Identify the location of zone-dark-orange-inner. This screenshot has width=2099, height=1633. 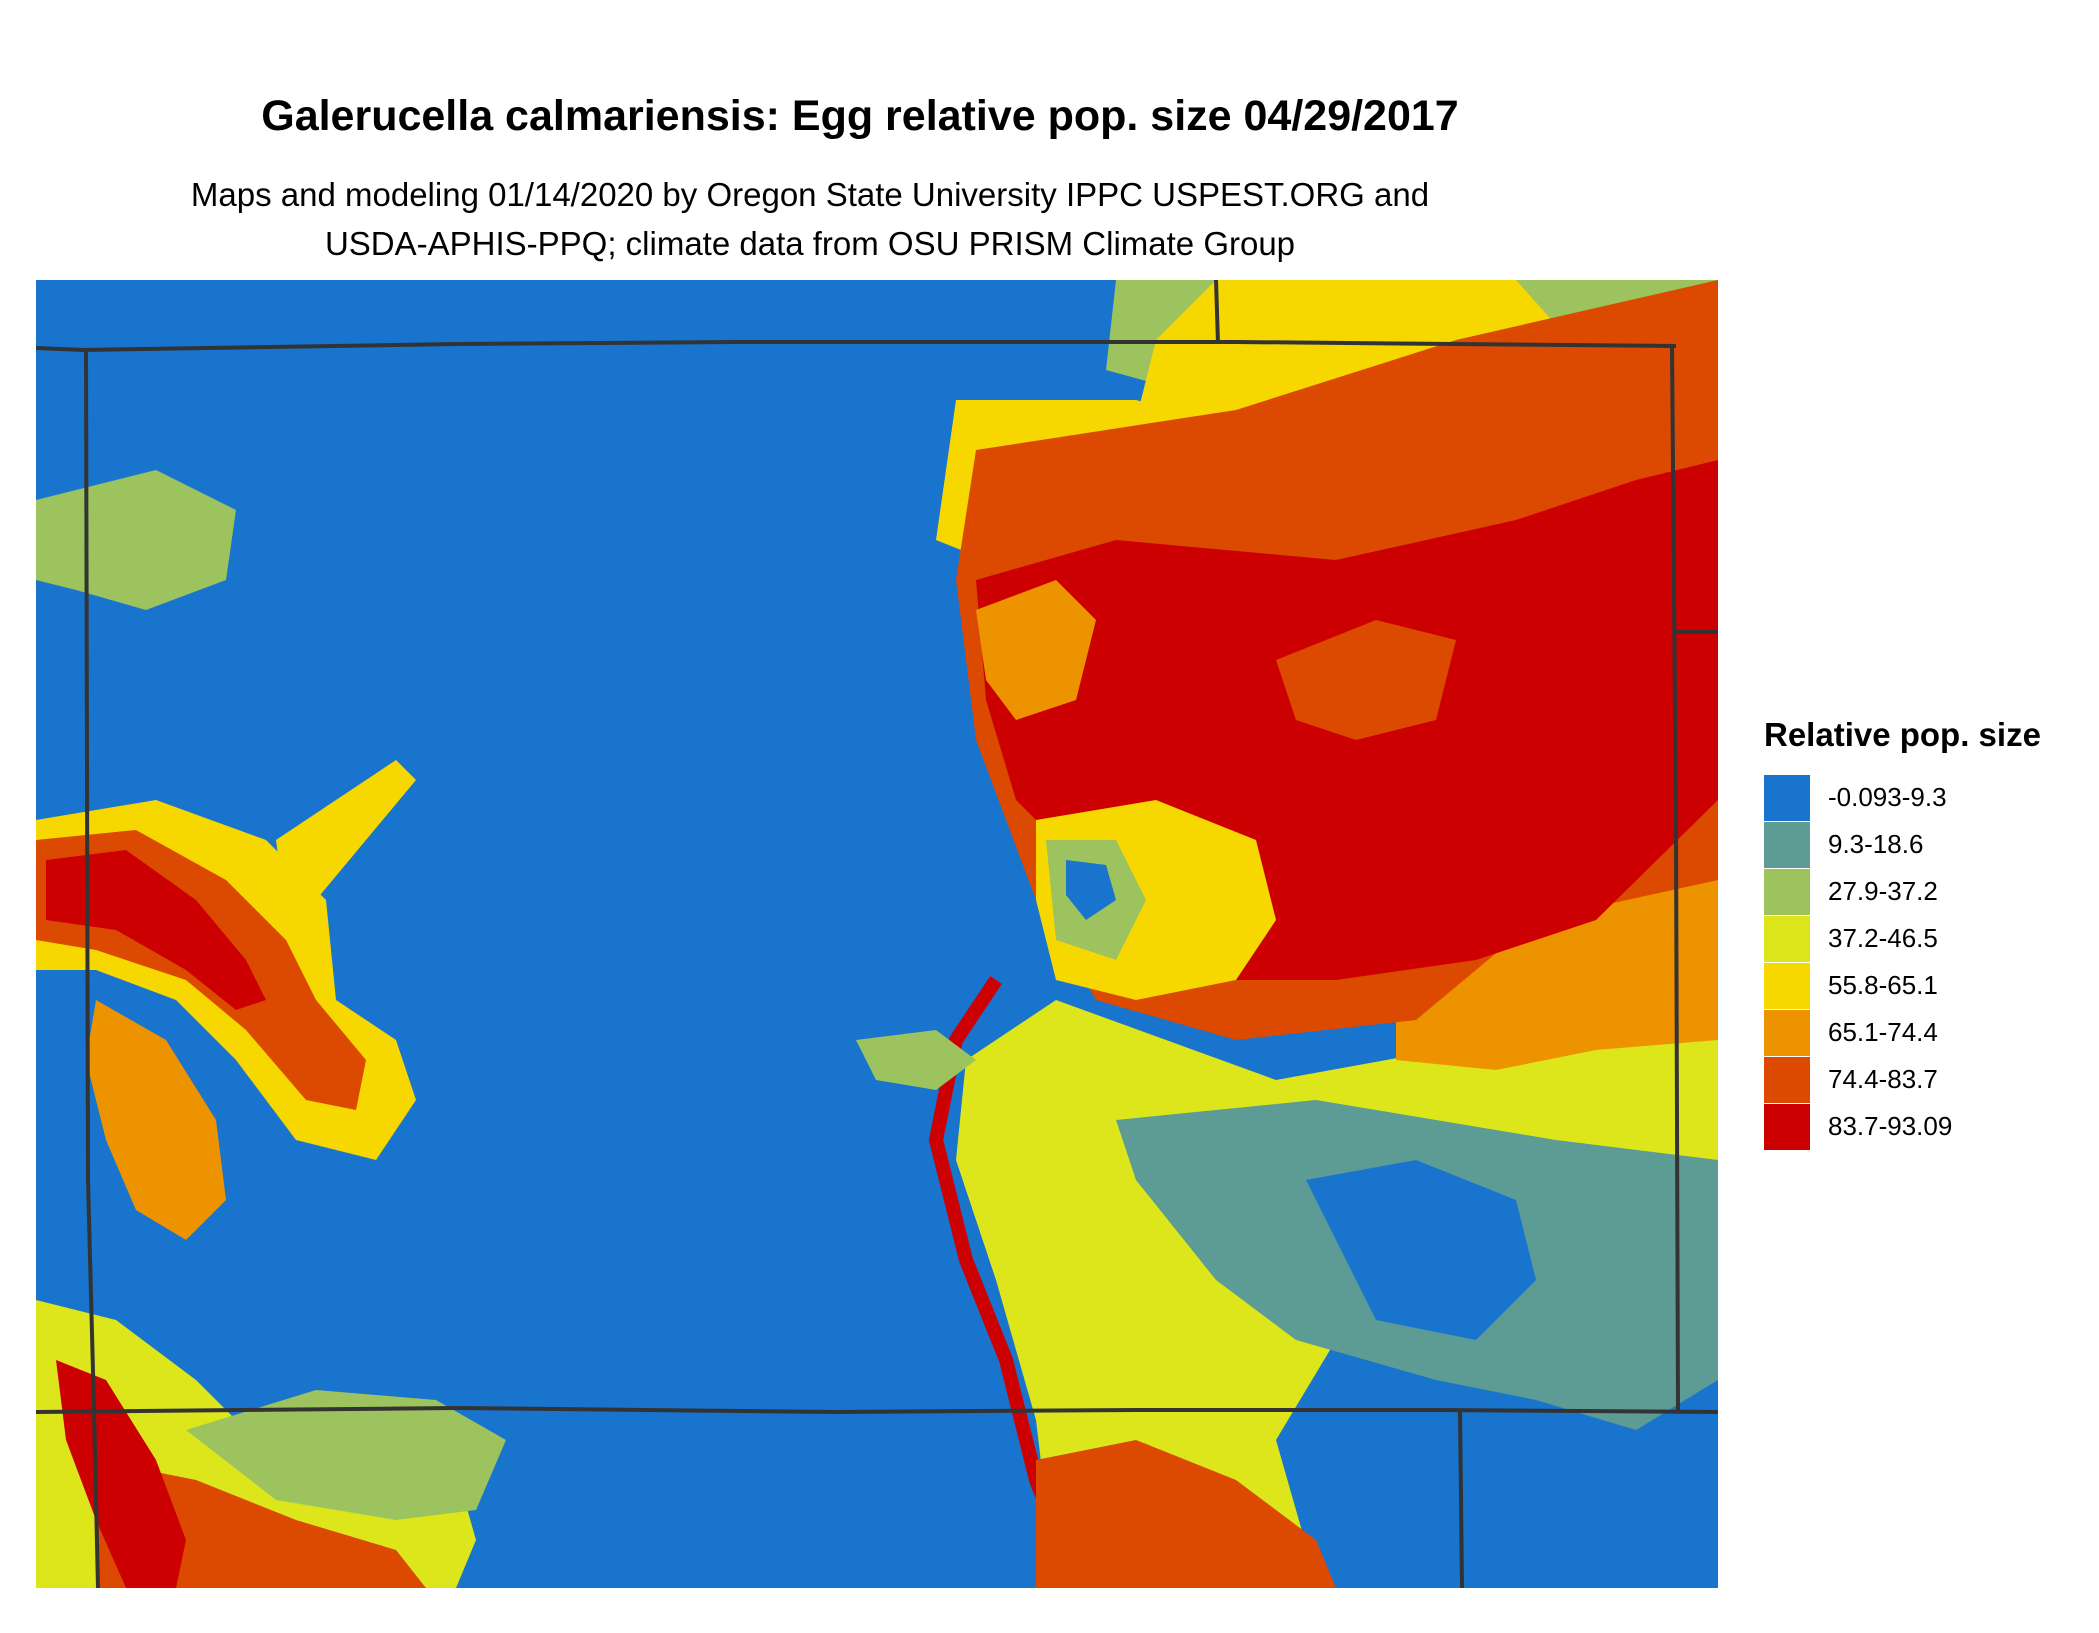
(1366, 680).